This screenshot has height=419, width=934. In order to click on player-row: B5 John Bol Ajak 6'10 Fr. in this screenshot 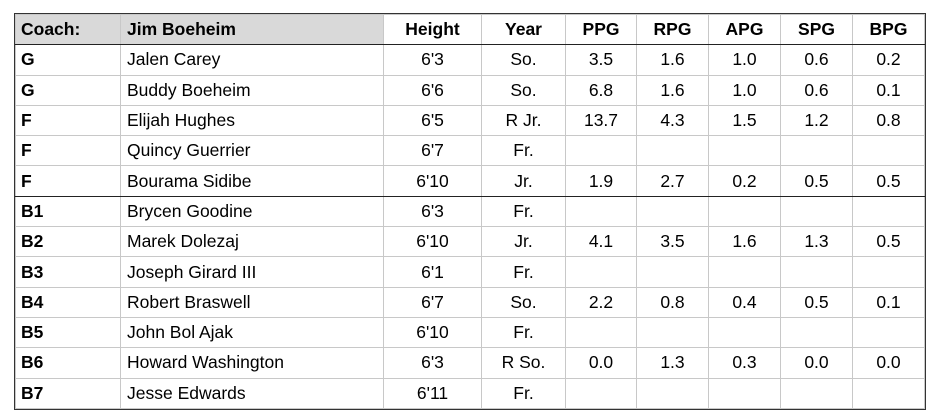, I will do `click(470, 332)`.